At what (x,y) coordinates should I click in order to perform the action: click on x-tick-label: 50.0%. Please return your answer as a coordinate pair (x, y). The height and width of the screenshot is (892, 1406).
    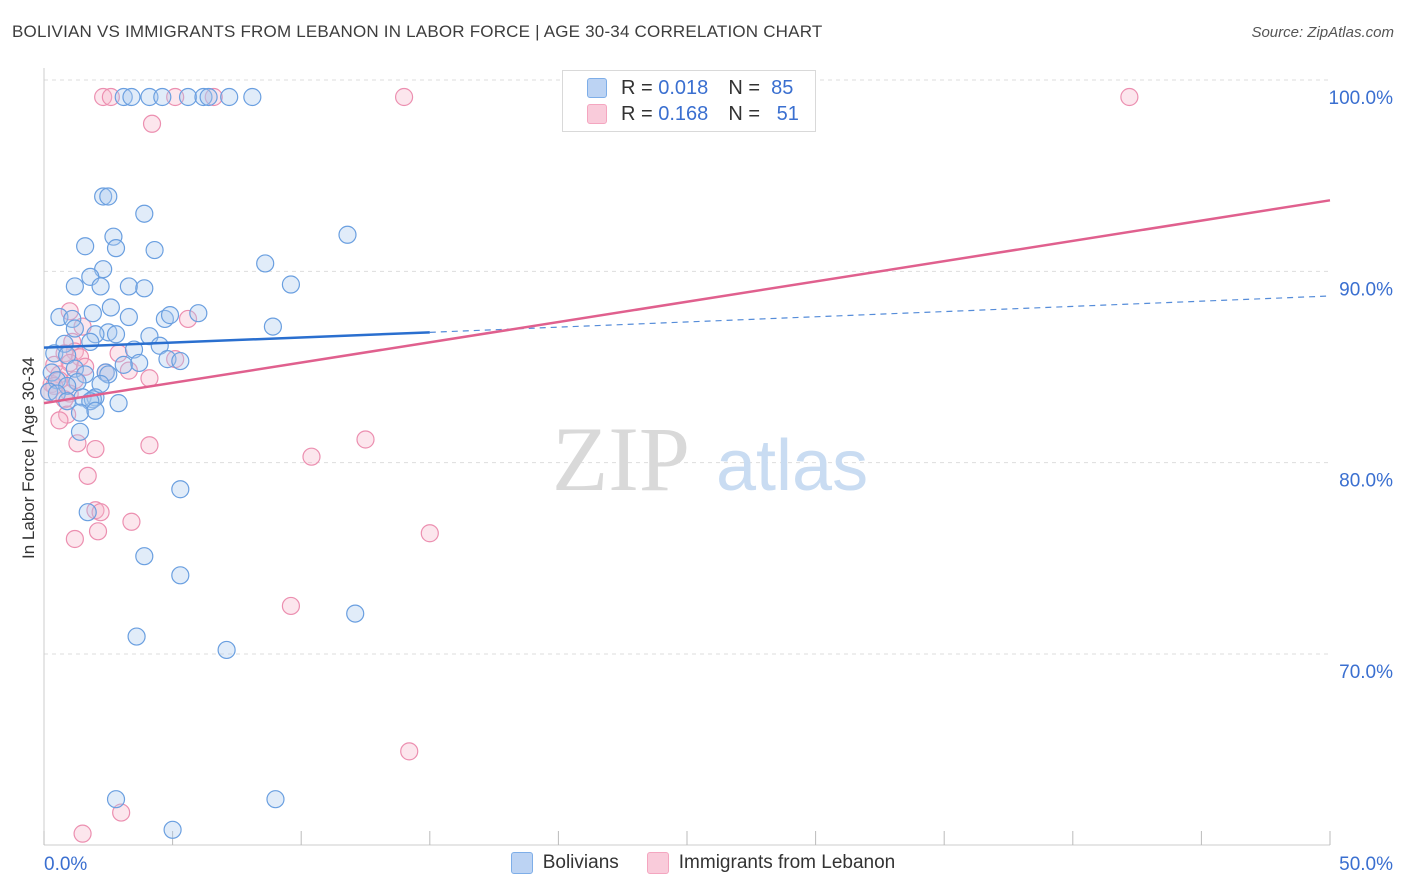
    Looking at the image, I should click on (1366, 864).